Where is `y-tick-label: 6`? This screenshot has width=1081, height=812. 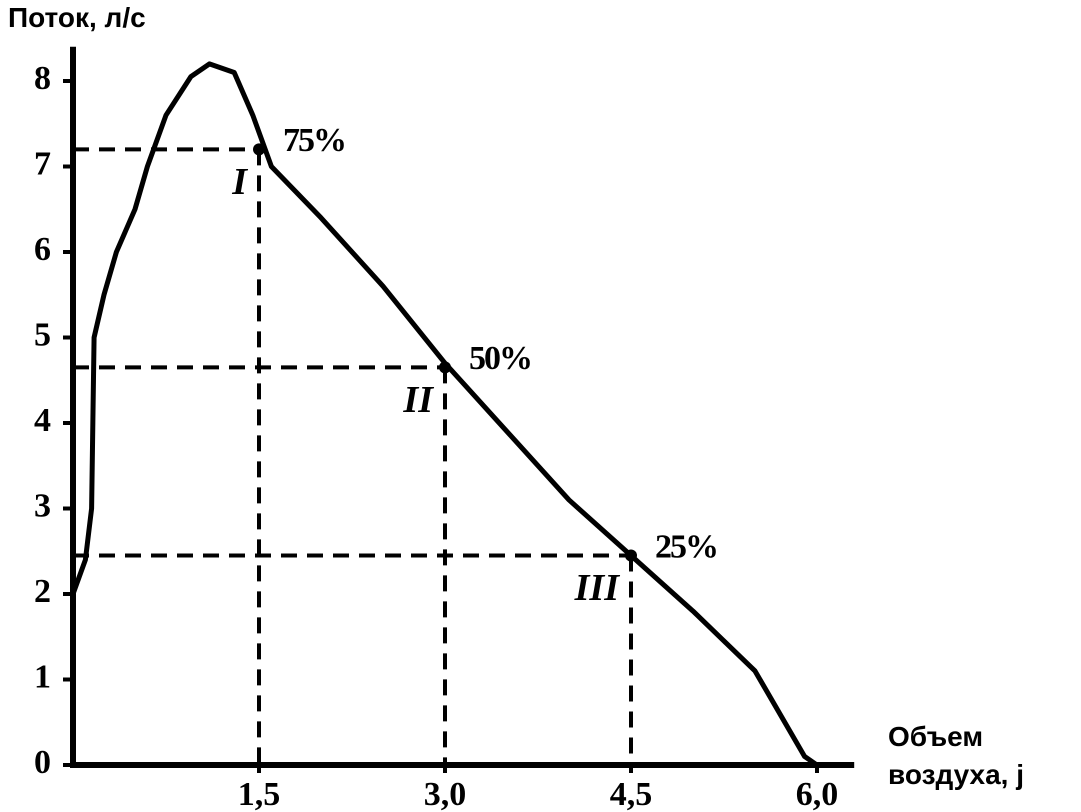 y-tick-label: 6 is located at coordinates (42, 249).